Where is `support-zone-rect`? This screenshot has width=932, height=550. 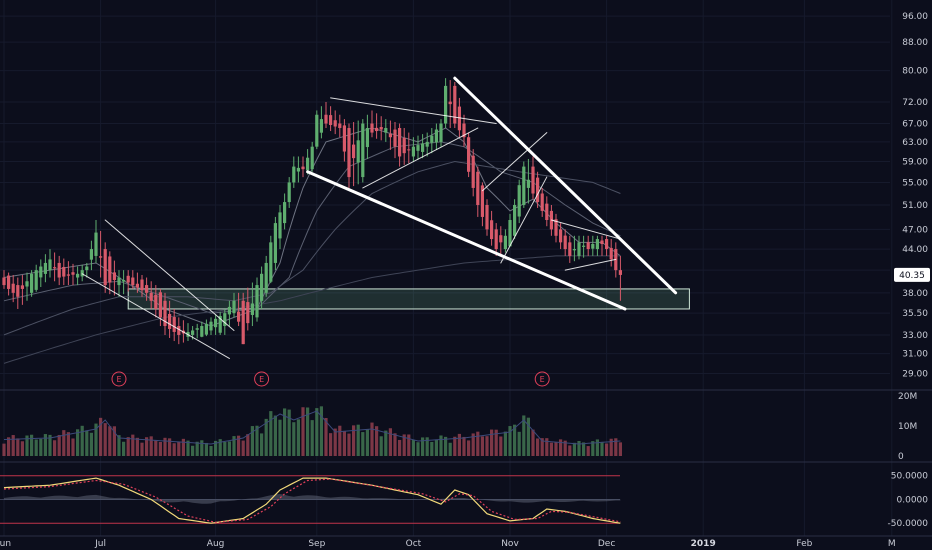 support-zone-rect is located at coordinates (408, 299).